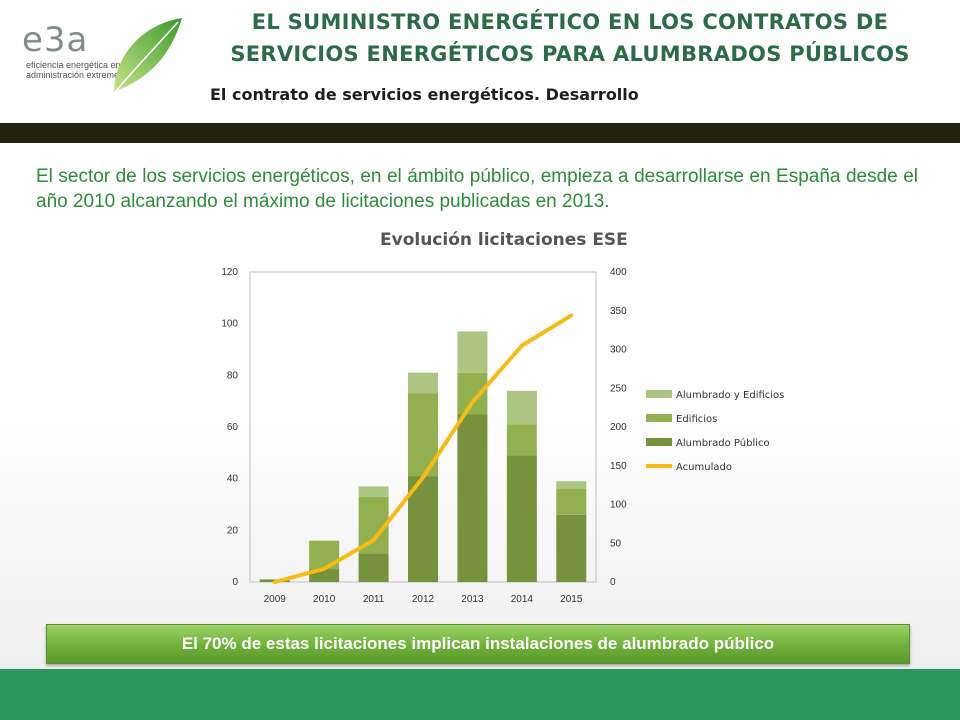 This screenshot has height=720, width=960. What do you see at coordinates (235, 582) in the screenshot?
I see `y-tick-label: 0` at bounding box center [235, 582].